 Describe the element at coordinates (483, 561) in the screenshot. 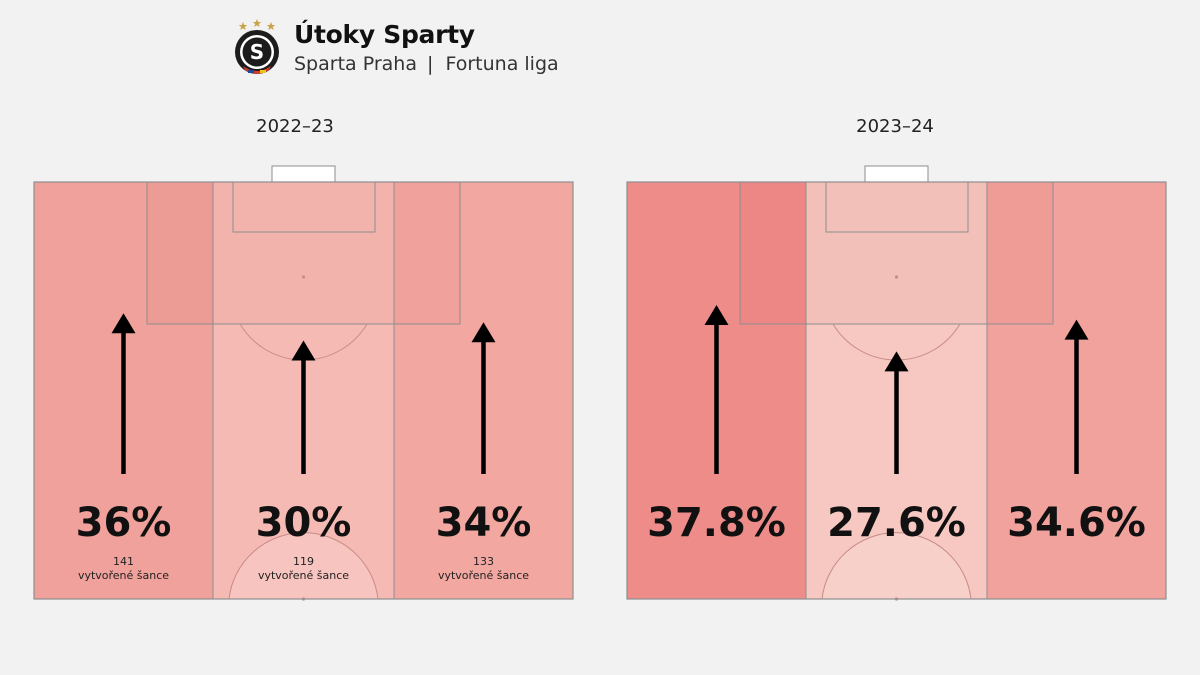

I see `count-label-right: 133` at that location.